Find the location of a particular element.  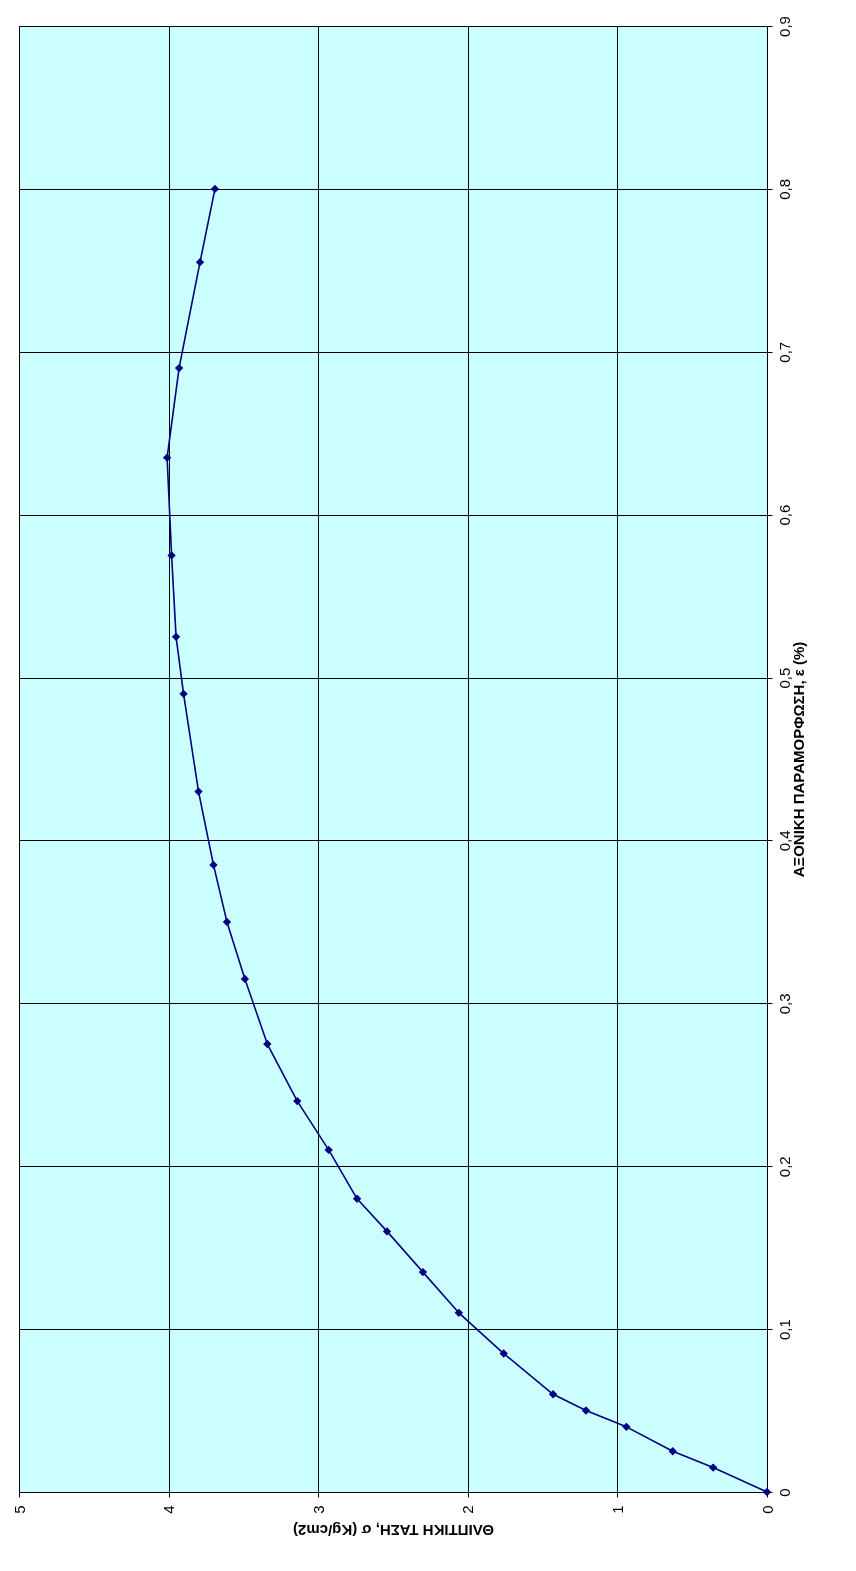

y-tick-label: 0 is located at coordinates (784, 1492).